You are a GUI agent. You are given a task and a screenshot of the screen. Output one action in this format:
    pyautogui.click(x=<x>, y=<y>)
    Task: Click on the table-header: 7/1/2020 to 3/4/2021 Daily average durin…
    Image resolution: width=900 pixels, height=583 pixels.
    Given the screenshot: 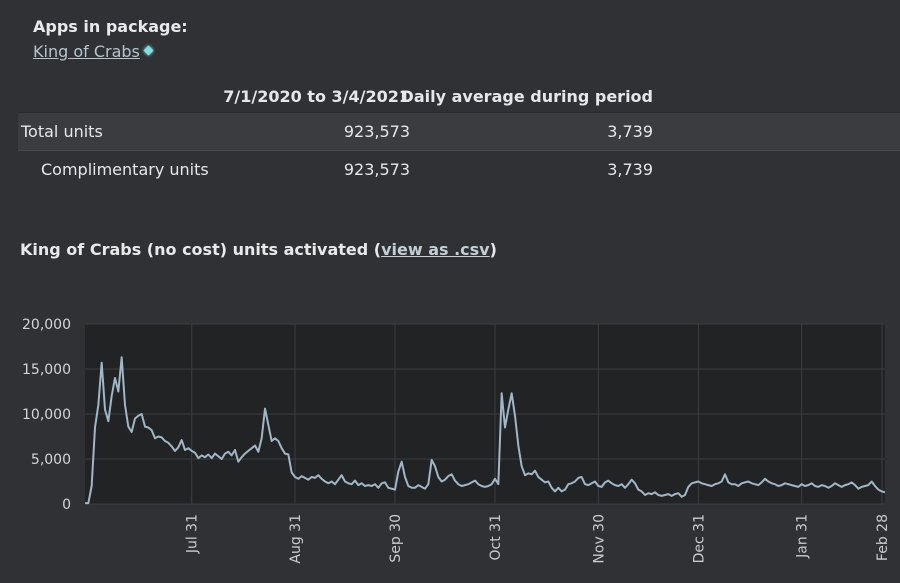 What is the action you would take?
    pyautogui.click(x=459, y=97)
    